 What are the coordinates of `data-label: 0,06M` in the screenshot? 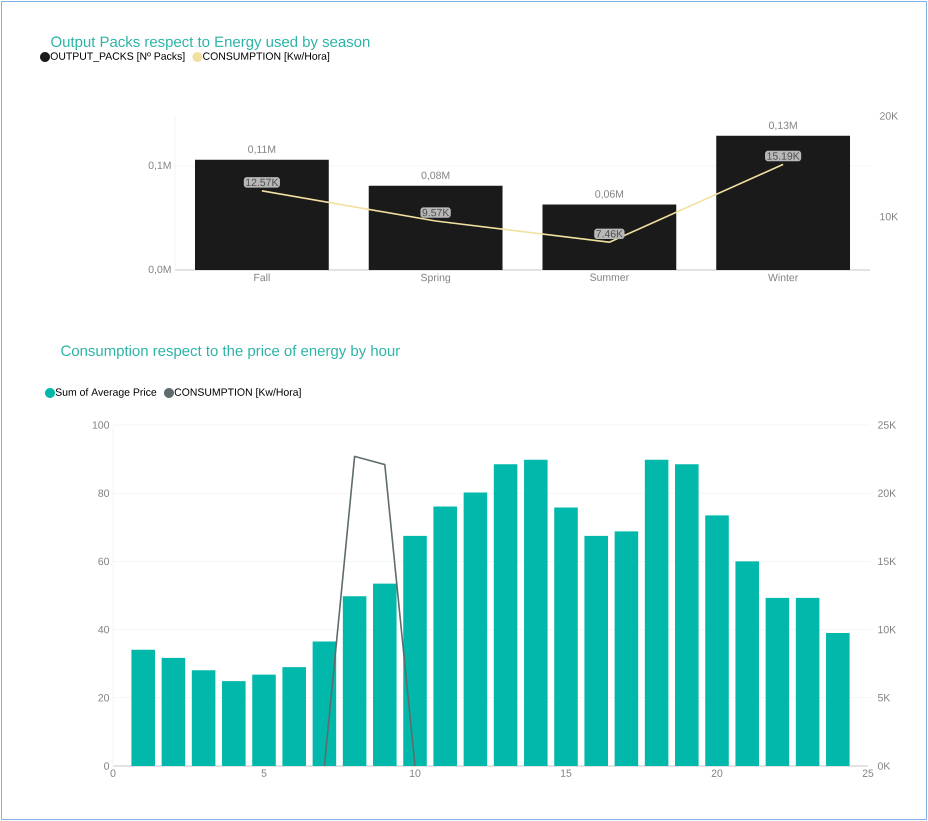 It's located at (609, 194).